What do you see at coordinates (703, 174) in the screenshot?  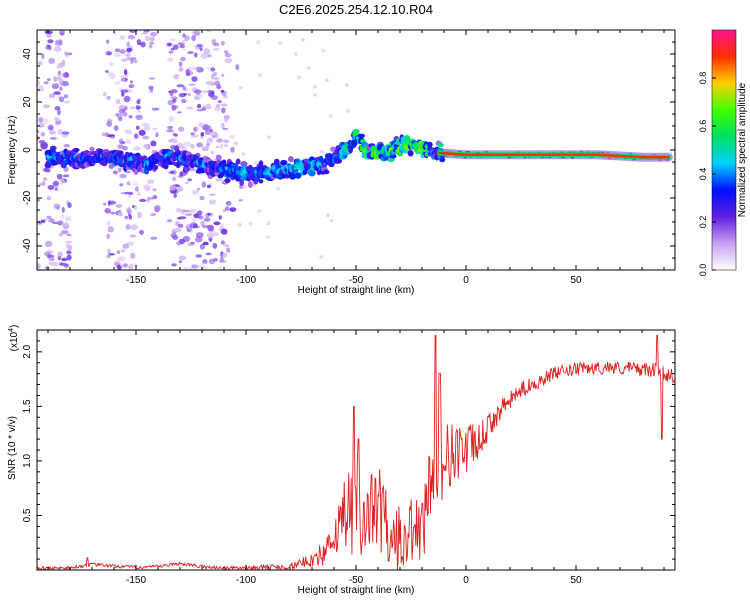 I see `colorbar-tick-label: 0.4` at bounding box center [703, 174].